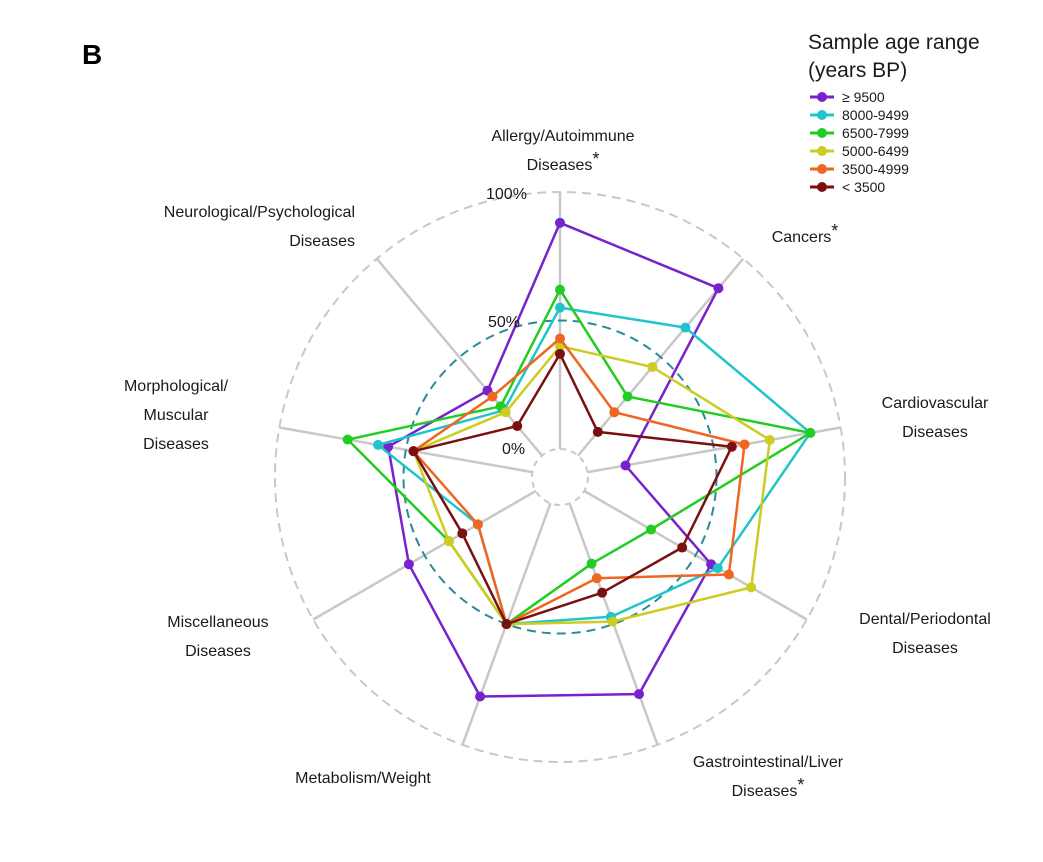 The height and width of the screenshot is (862, 1043). I want to click on axis-label-8-line2: Diseases, so click(322, 241).